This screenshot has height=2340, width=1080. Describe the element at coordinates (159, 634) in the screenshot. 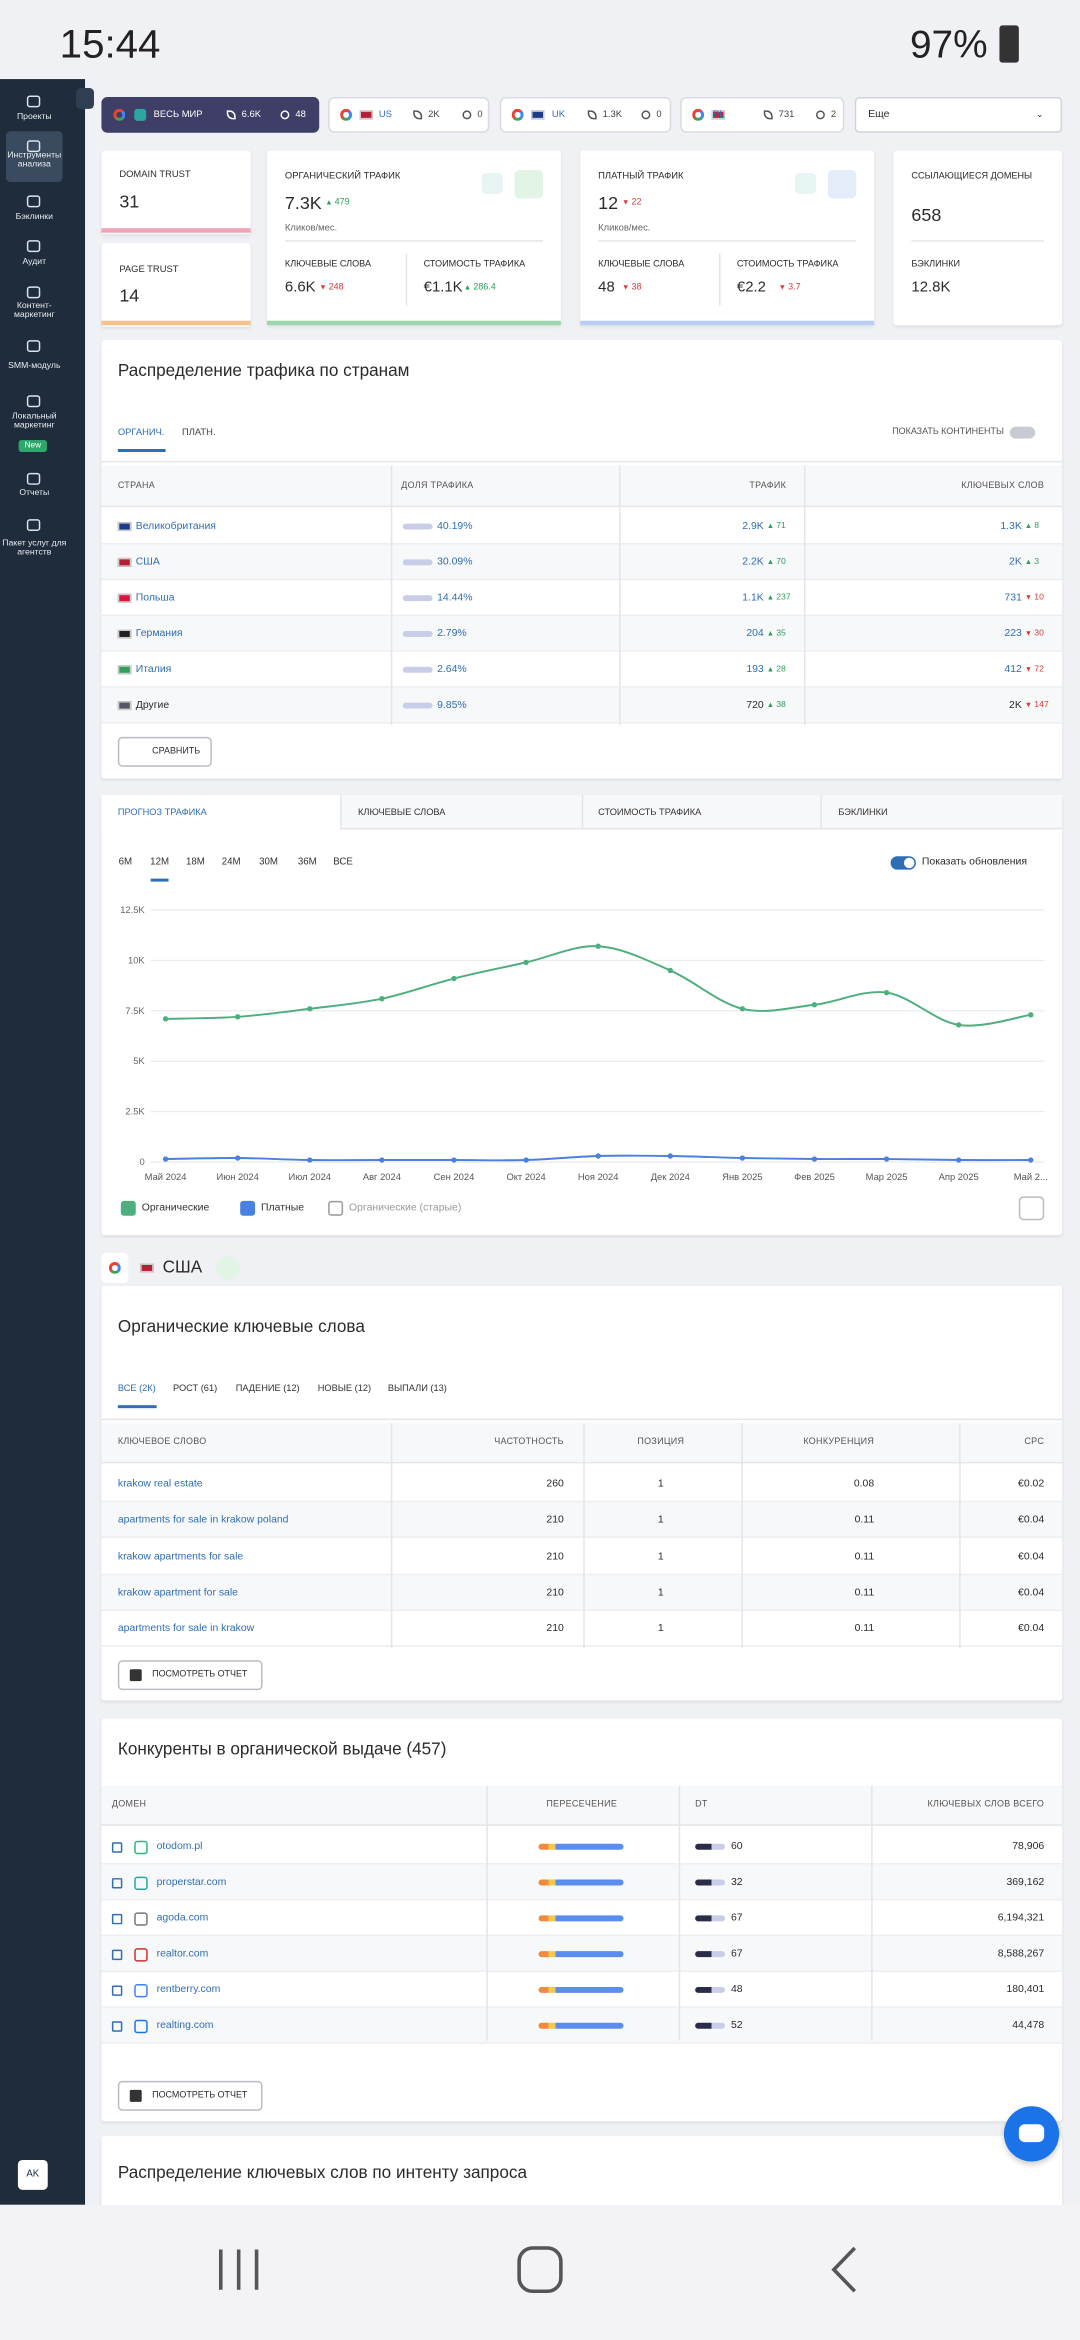

I see `country-name: Германия` at that location.